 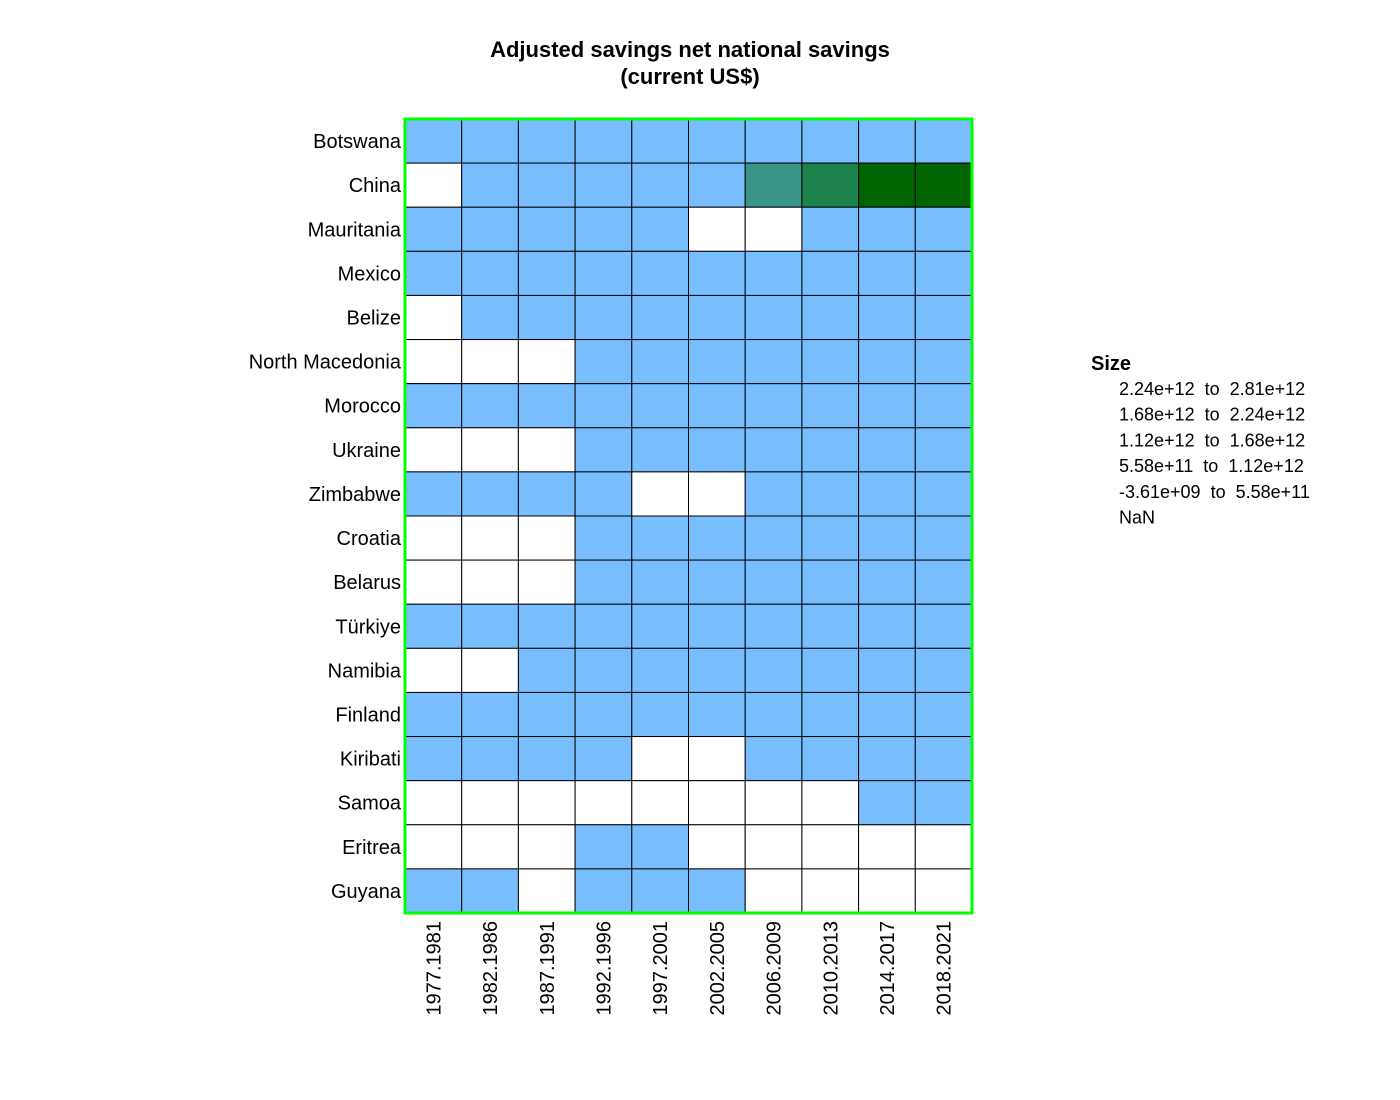 What do you see at coordinates (366, 451) in the screenshot?
I see `row-label: Ukraine` at bounding box center [366, 451].